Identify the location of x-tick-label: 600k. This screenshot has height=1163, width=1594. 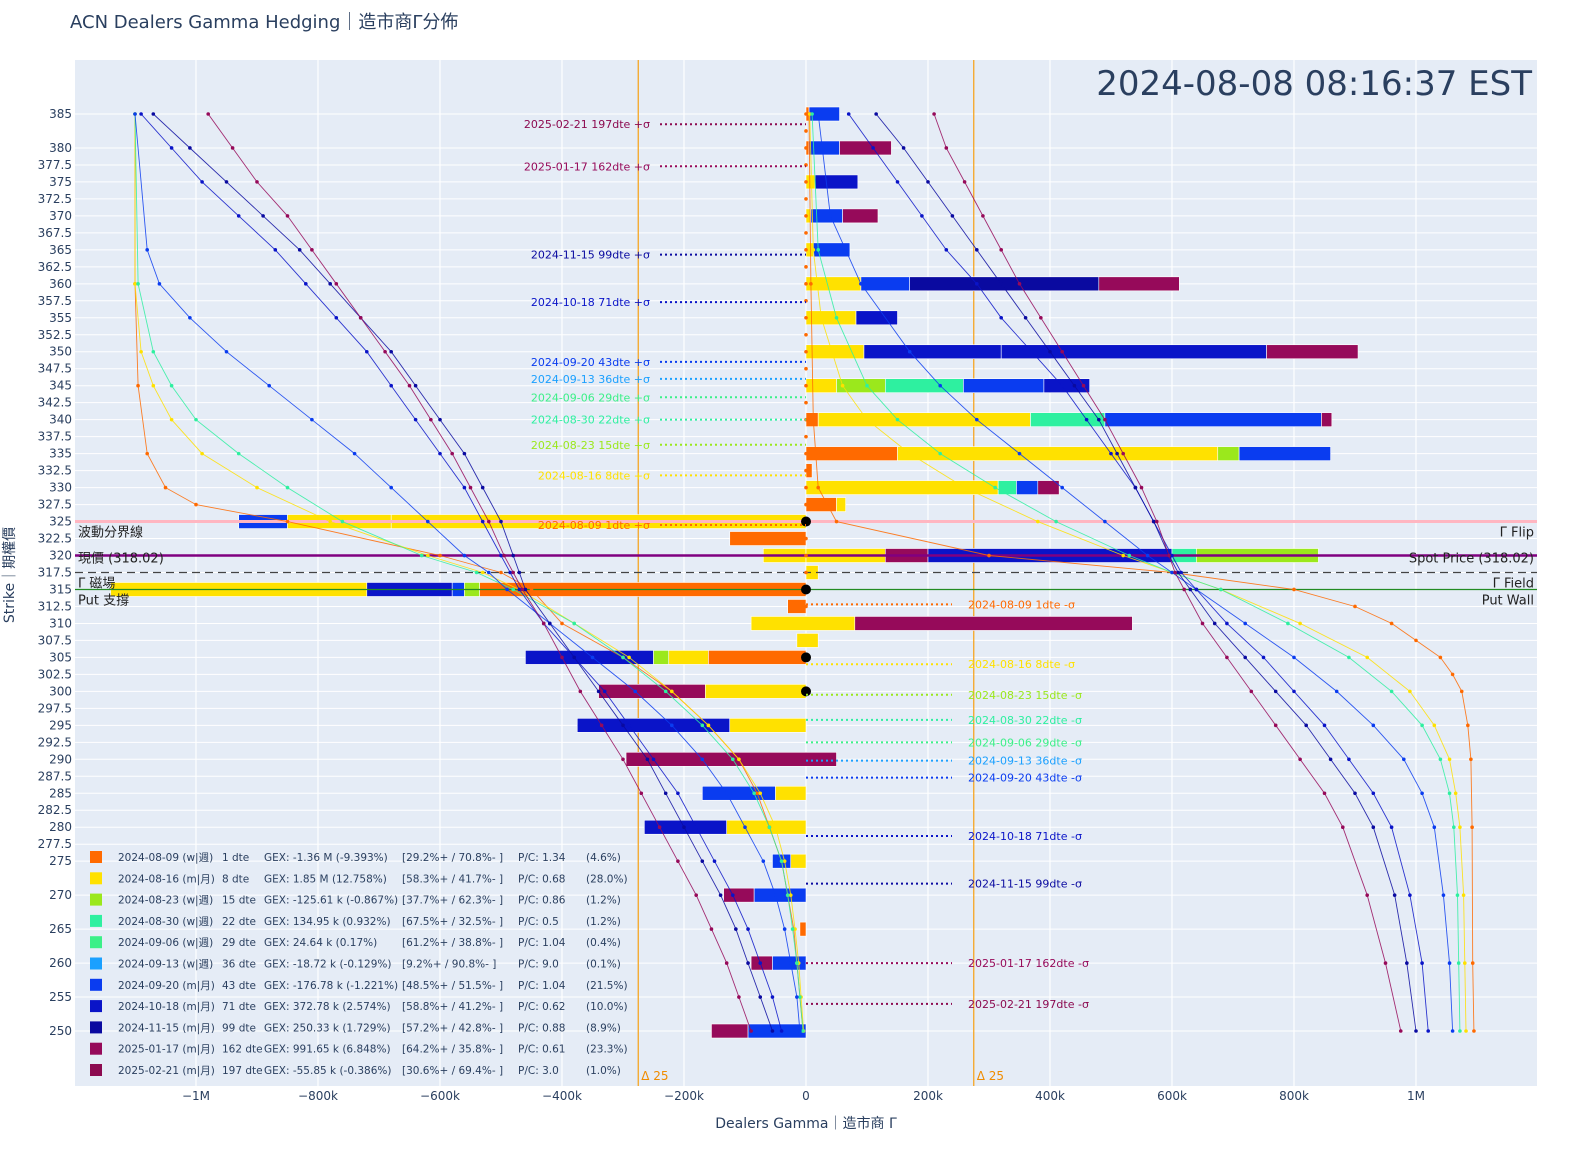
(1172, 1096).